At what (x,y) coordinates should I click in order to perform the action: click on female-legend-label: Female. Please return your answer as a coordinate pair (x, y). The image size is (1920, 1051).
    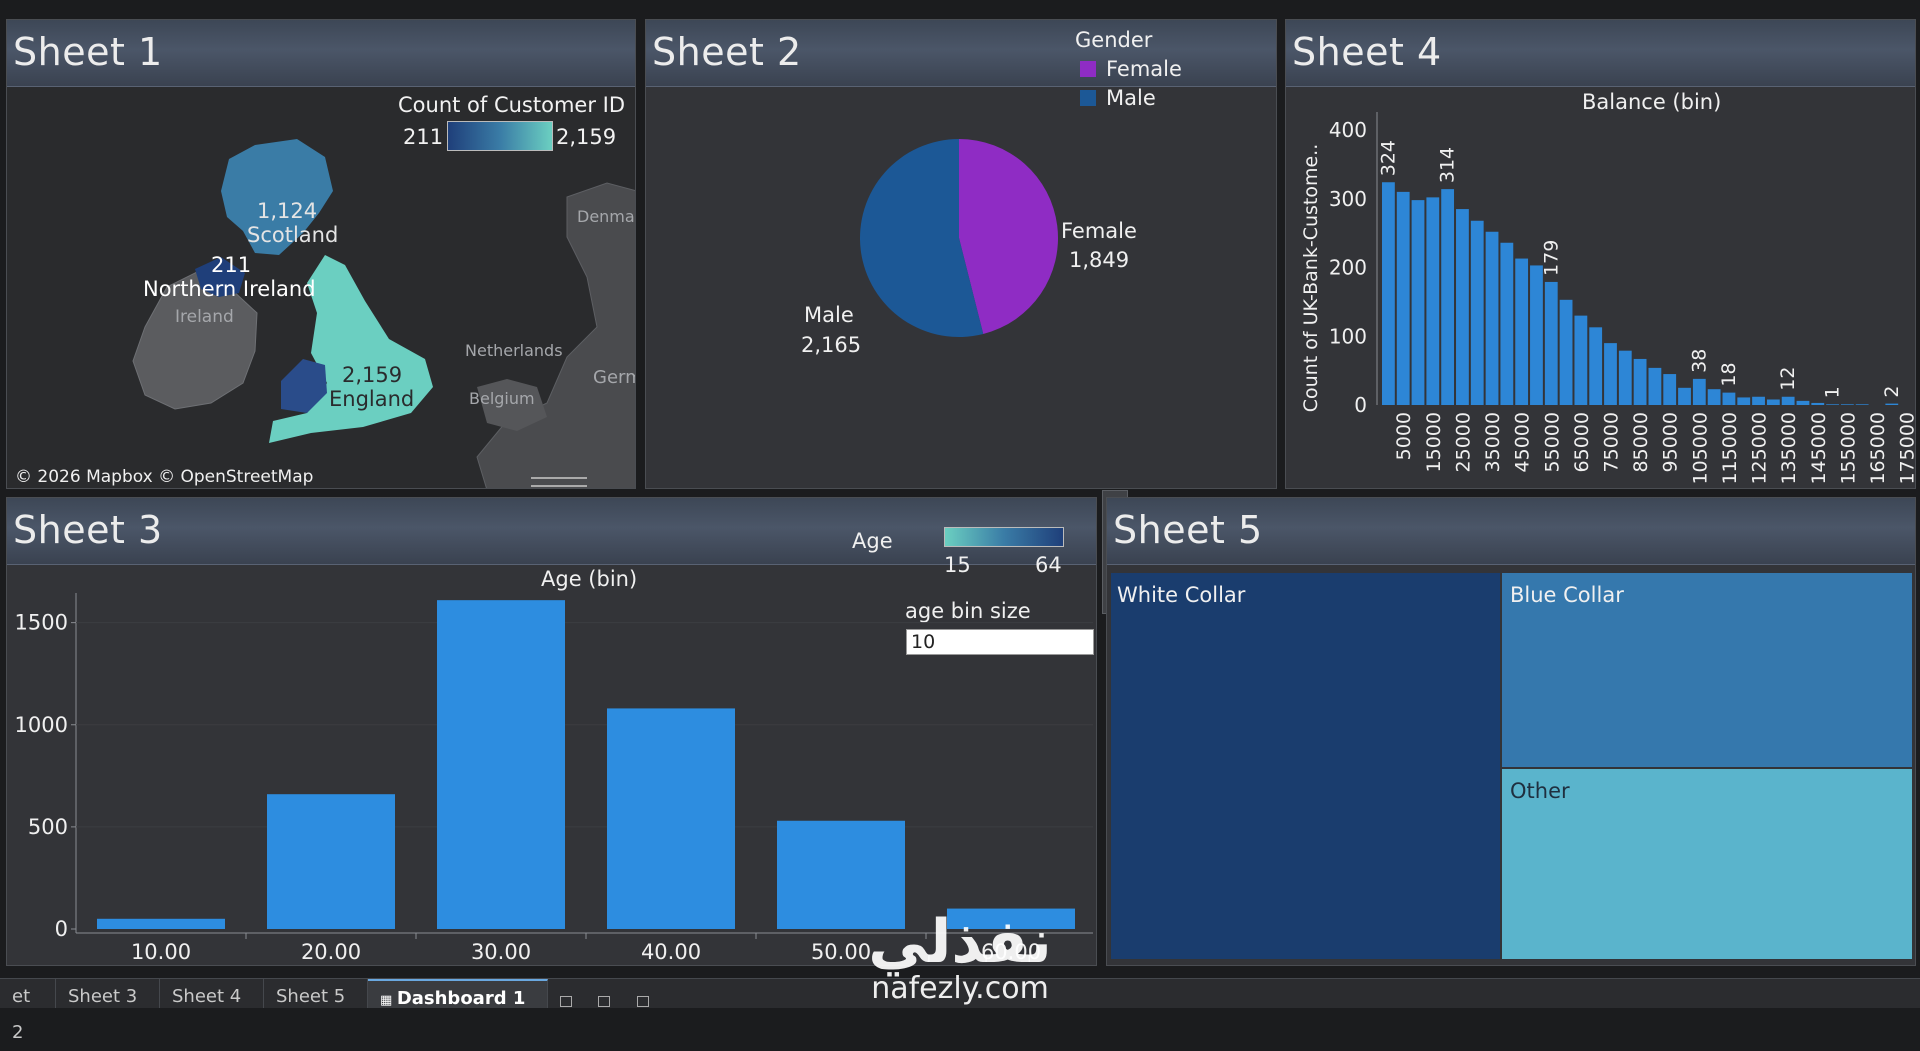
    Looking at the image, I should click on (1144, 69).